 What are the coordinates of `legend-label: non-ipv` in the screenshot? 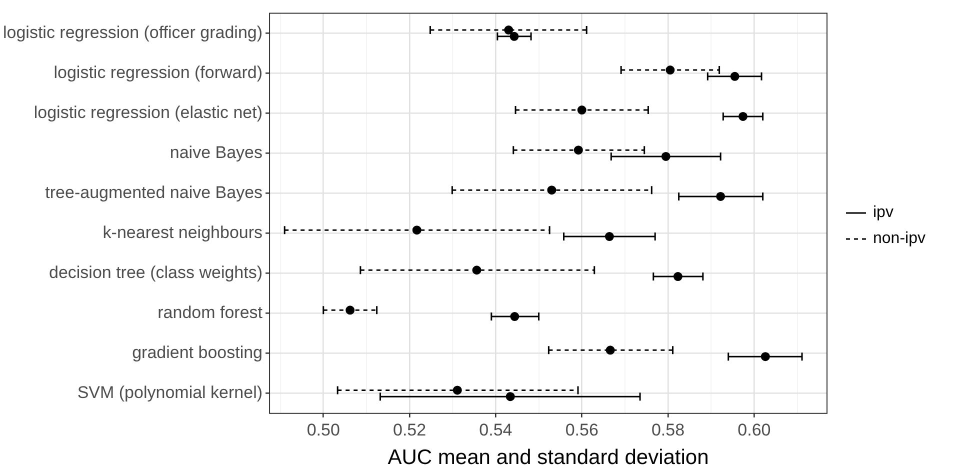 It's located at (899, 239).